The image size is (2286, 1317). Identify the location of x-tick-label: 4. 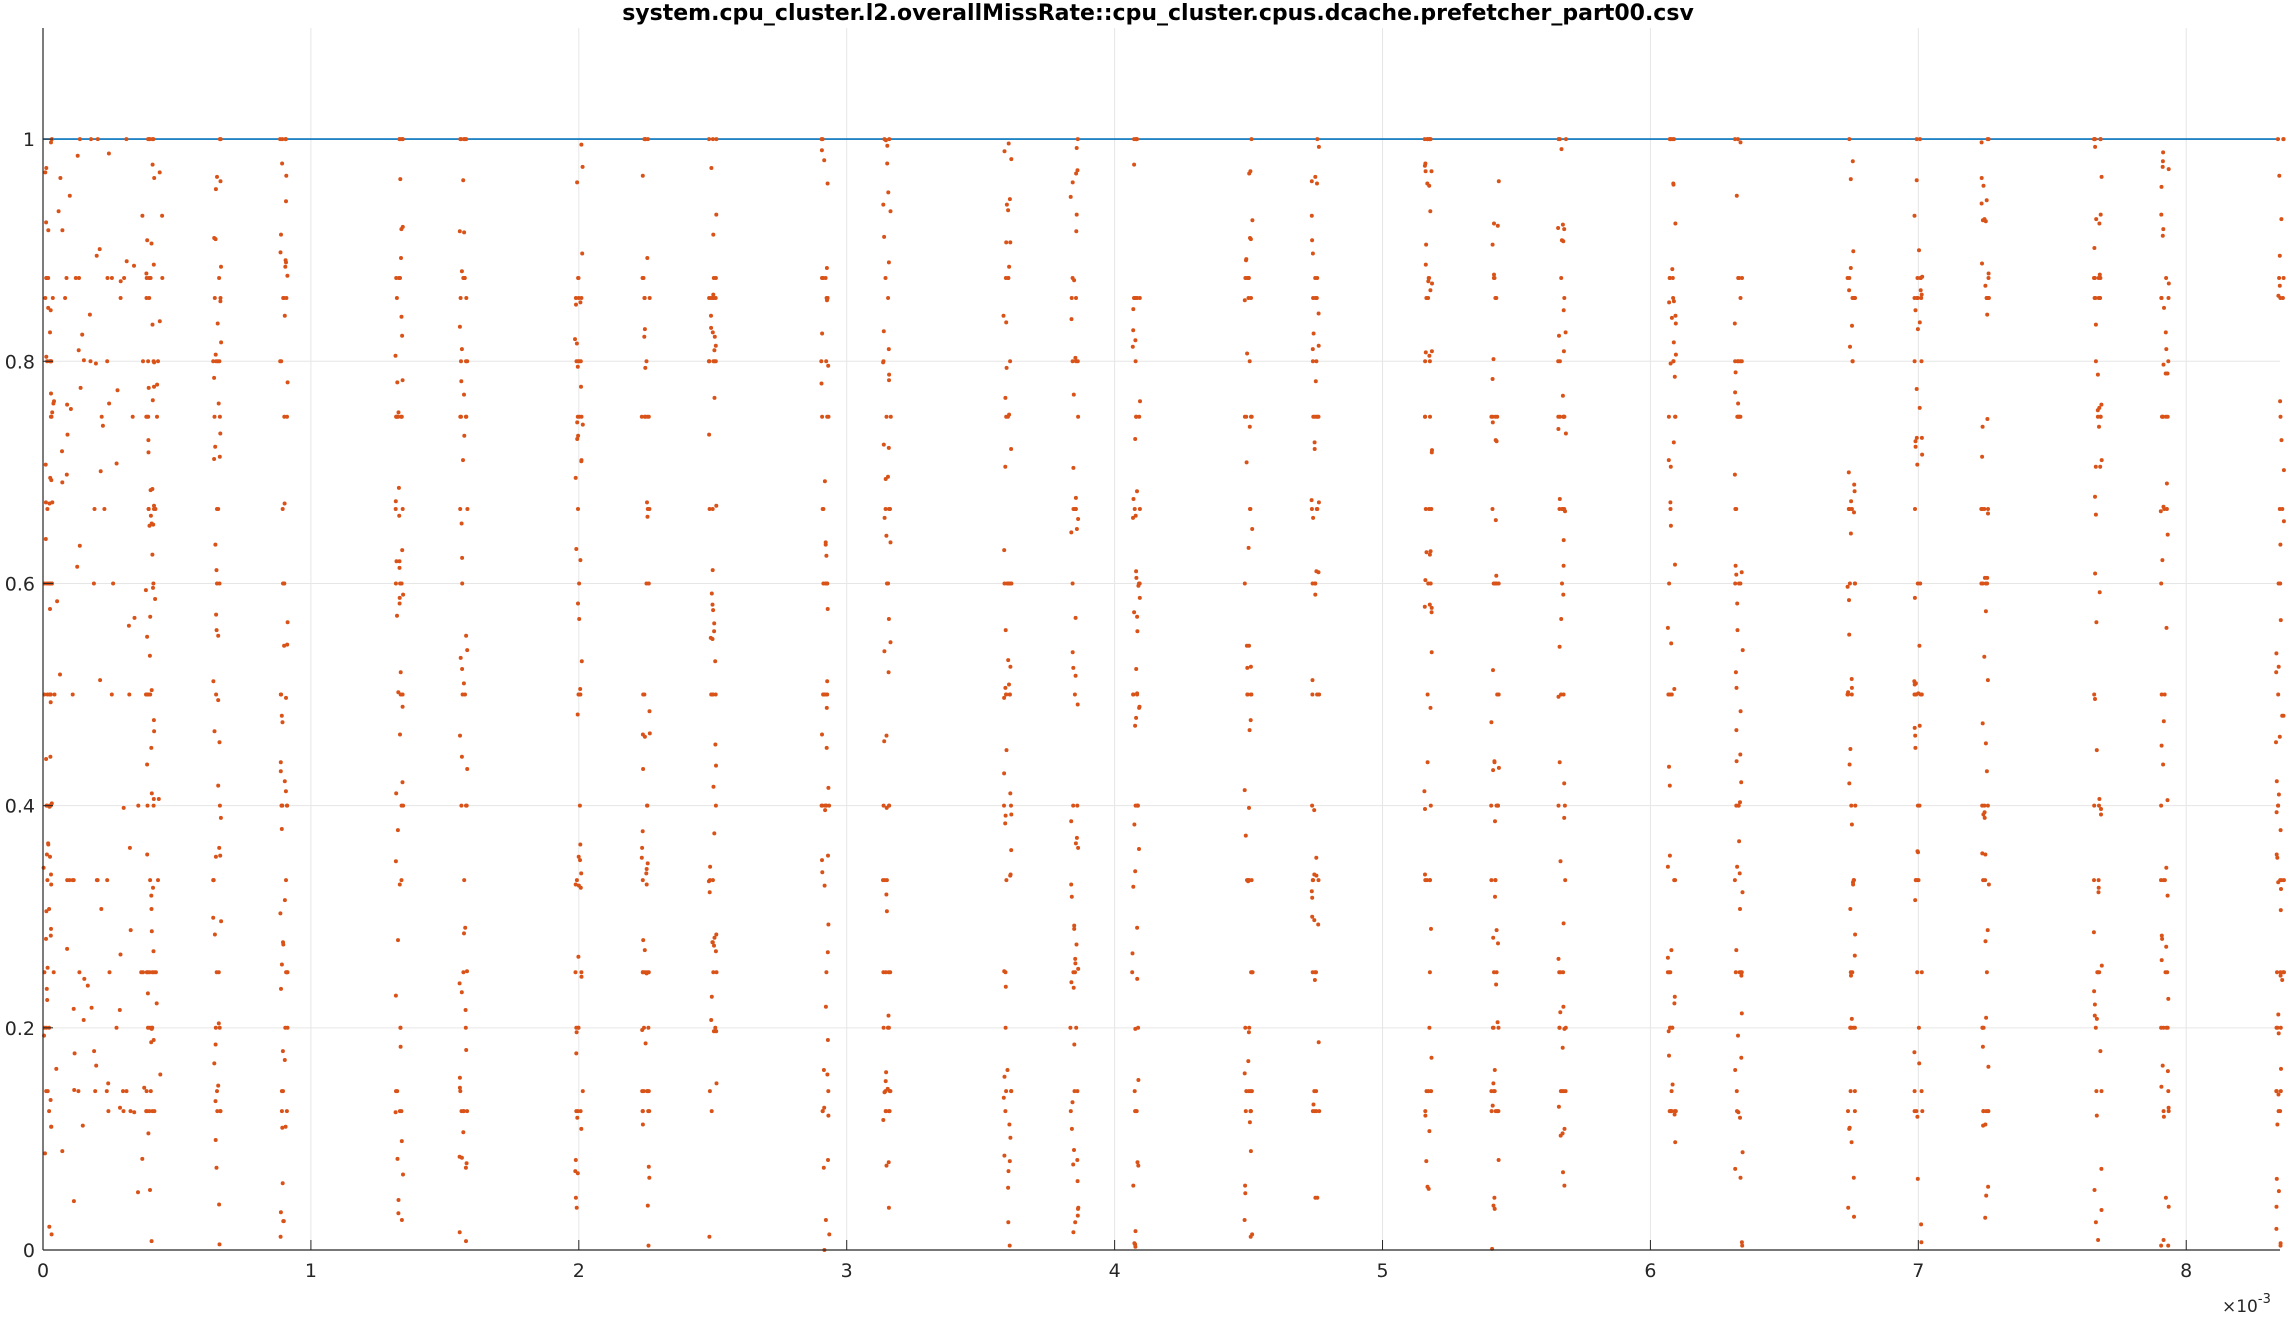
(1115, 1271).